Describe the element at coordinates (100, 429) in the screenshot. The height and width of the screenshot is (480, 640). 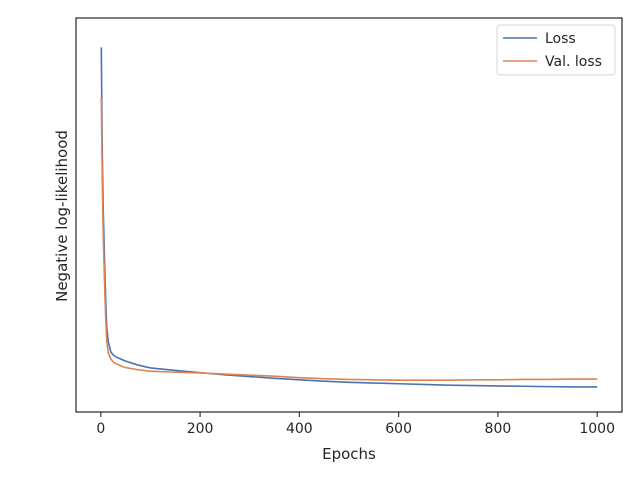
I see `x-tick-label: 0` at that location.